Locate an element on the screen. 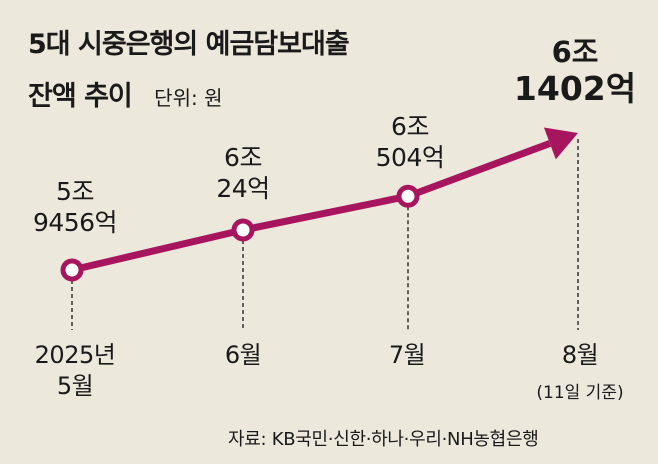 The height and width of the screenshot is (464, 658). x-label-jun: 6월 is located at coordinates (243, 355).